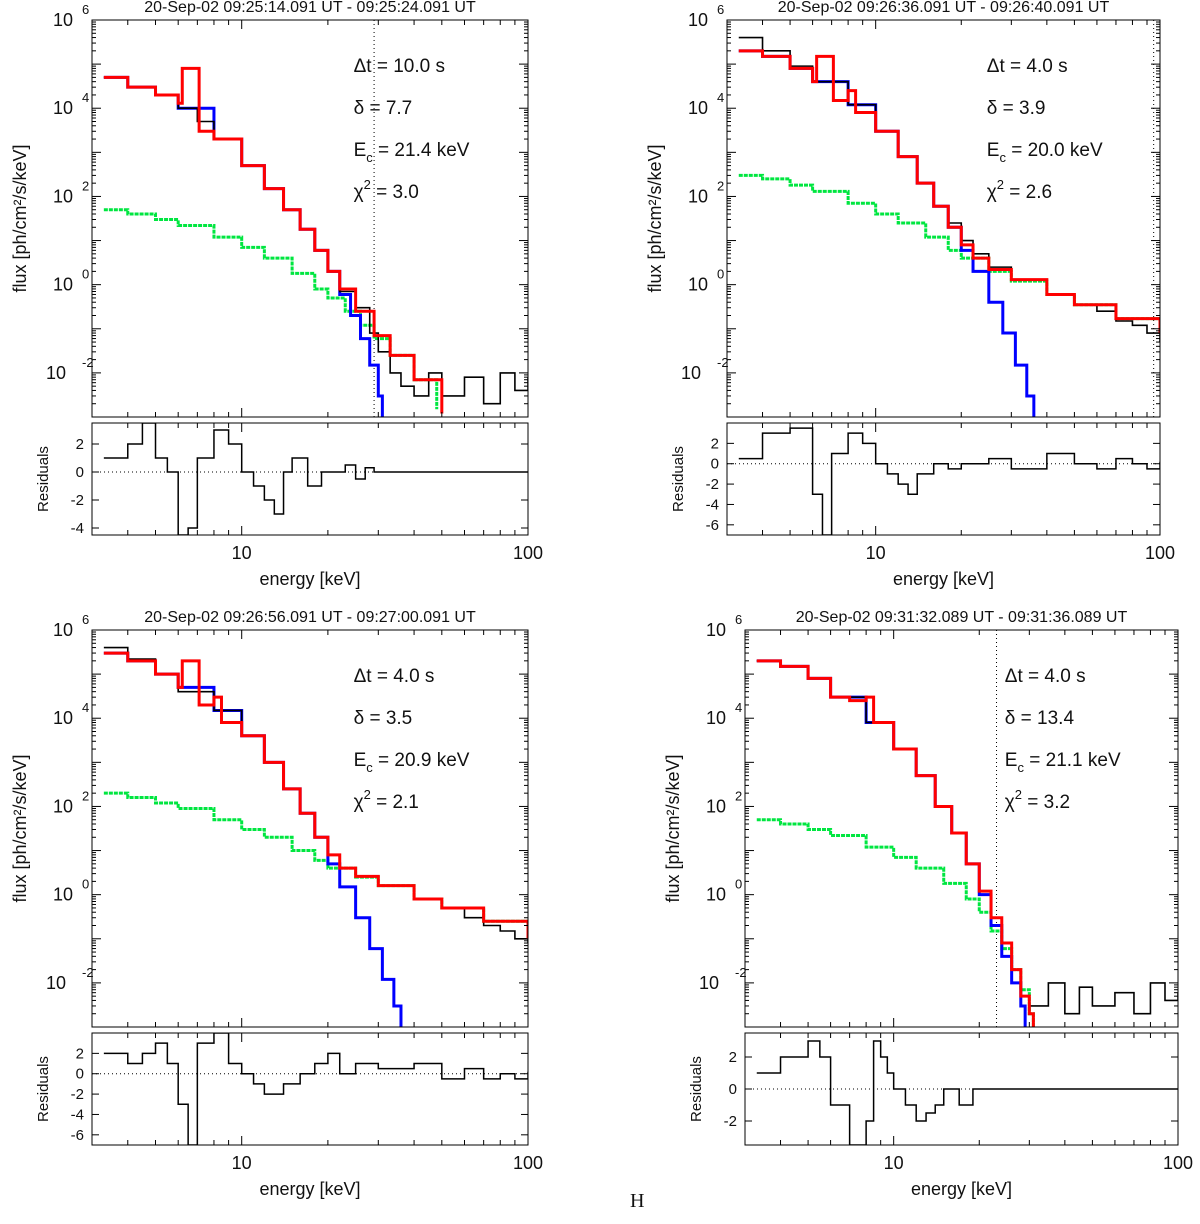 This screenshot has height=1224, width=1200. I want to click on fit-parameter: Ec = 21.1 keV, so click(1063, 762).